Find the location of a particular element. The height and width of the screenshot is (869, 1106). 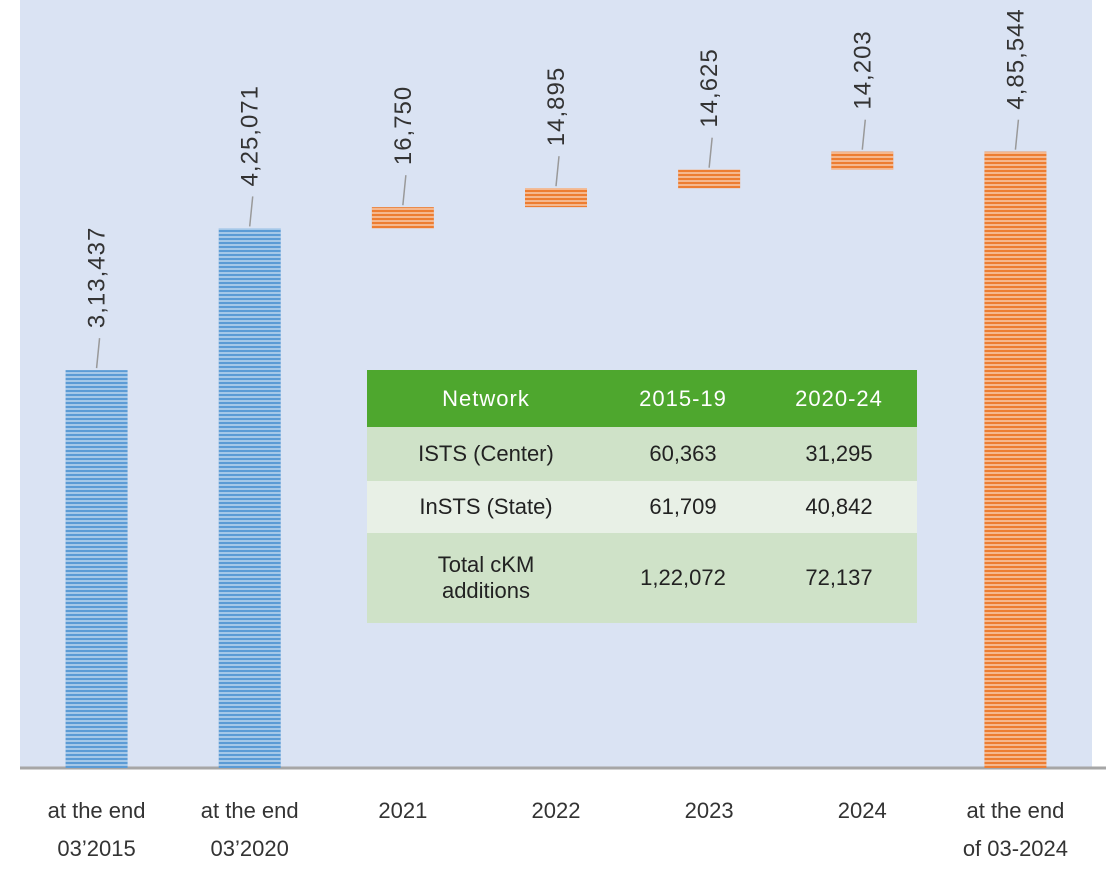

x-tick-label: 2023 is located at coordinates (709, 810).